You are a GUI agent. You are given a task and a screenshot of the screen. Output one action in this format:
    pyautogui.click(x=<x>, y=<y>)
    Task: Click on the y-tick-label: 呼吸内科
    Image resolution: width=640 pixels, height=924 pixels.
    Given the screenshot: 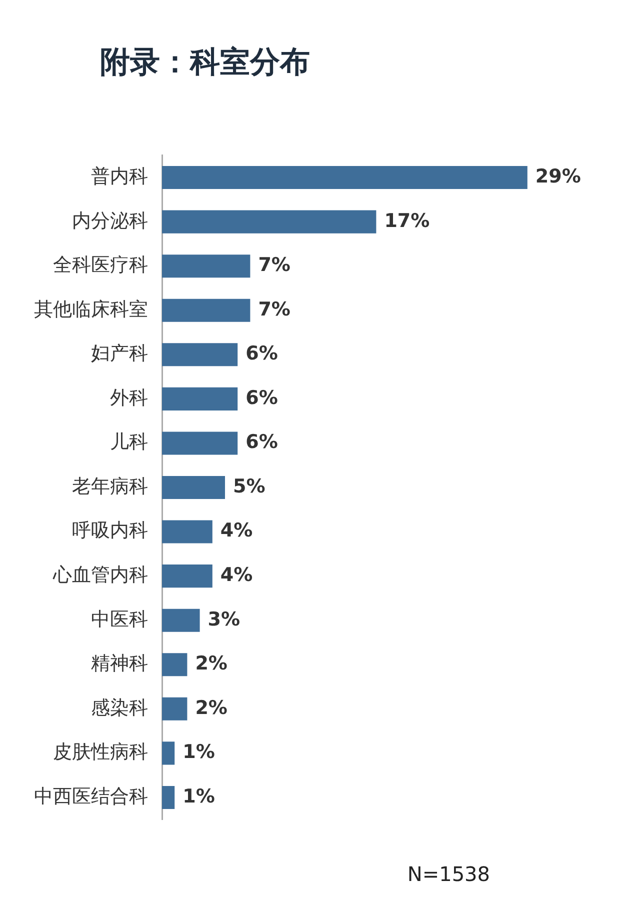 What is the action you would take?
    pyautogui.click(x=110, y=531)
    